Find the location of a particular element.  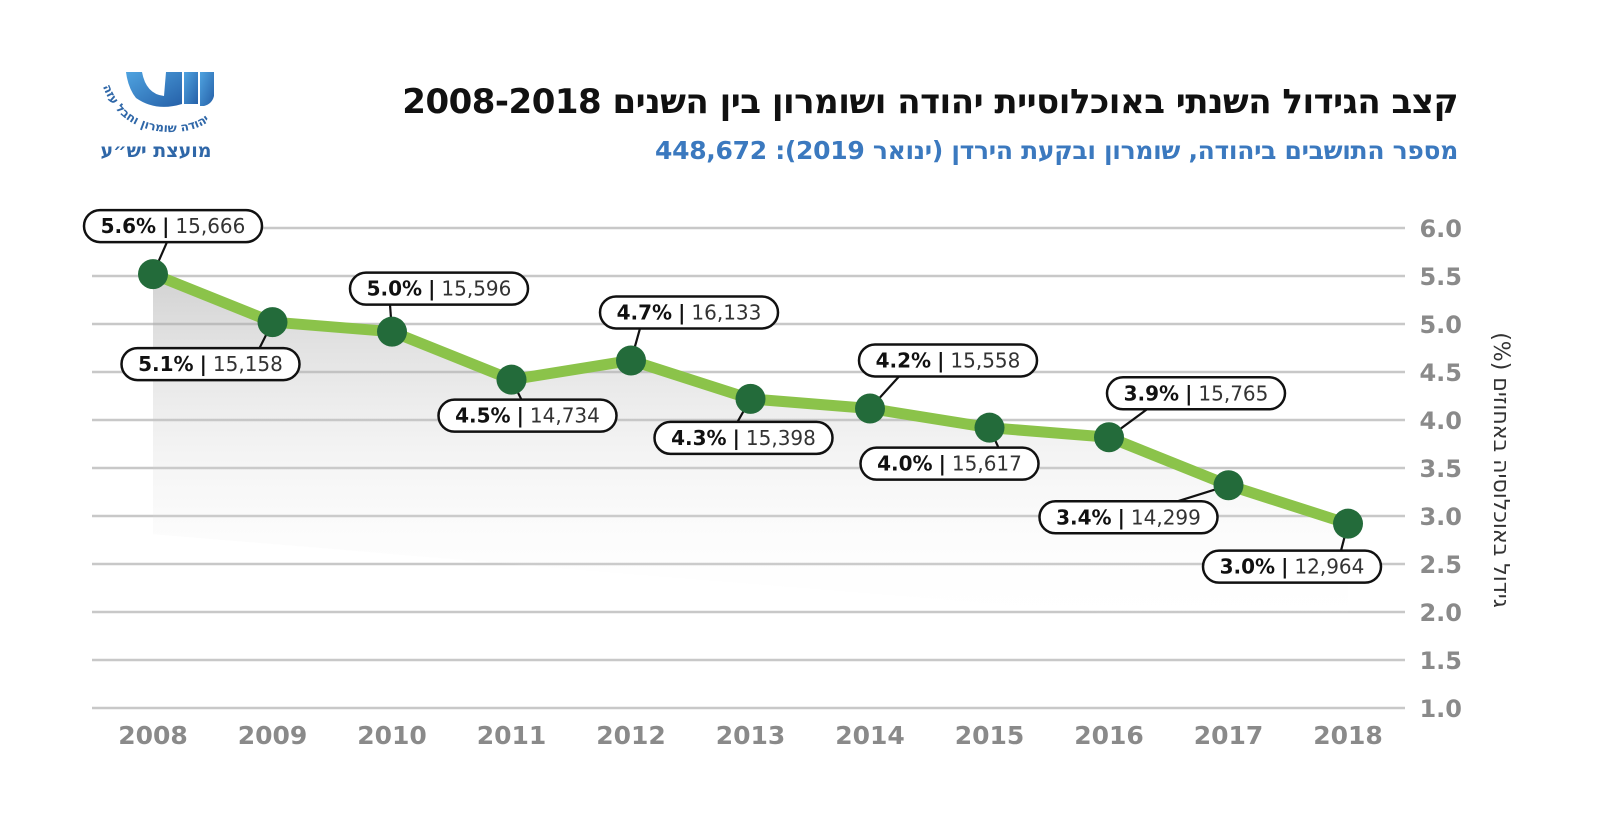

x-tick-label: 2017 is located at coordinates (1229, 735).